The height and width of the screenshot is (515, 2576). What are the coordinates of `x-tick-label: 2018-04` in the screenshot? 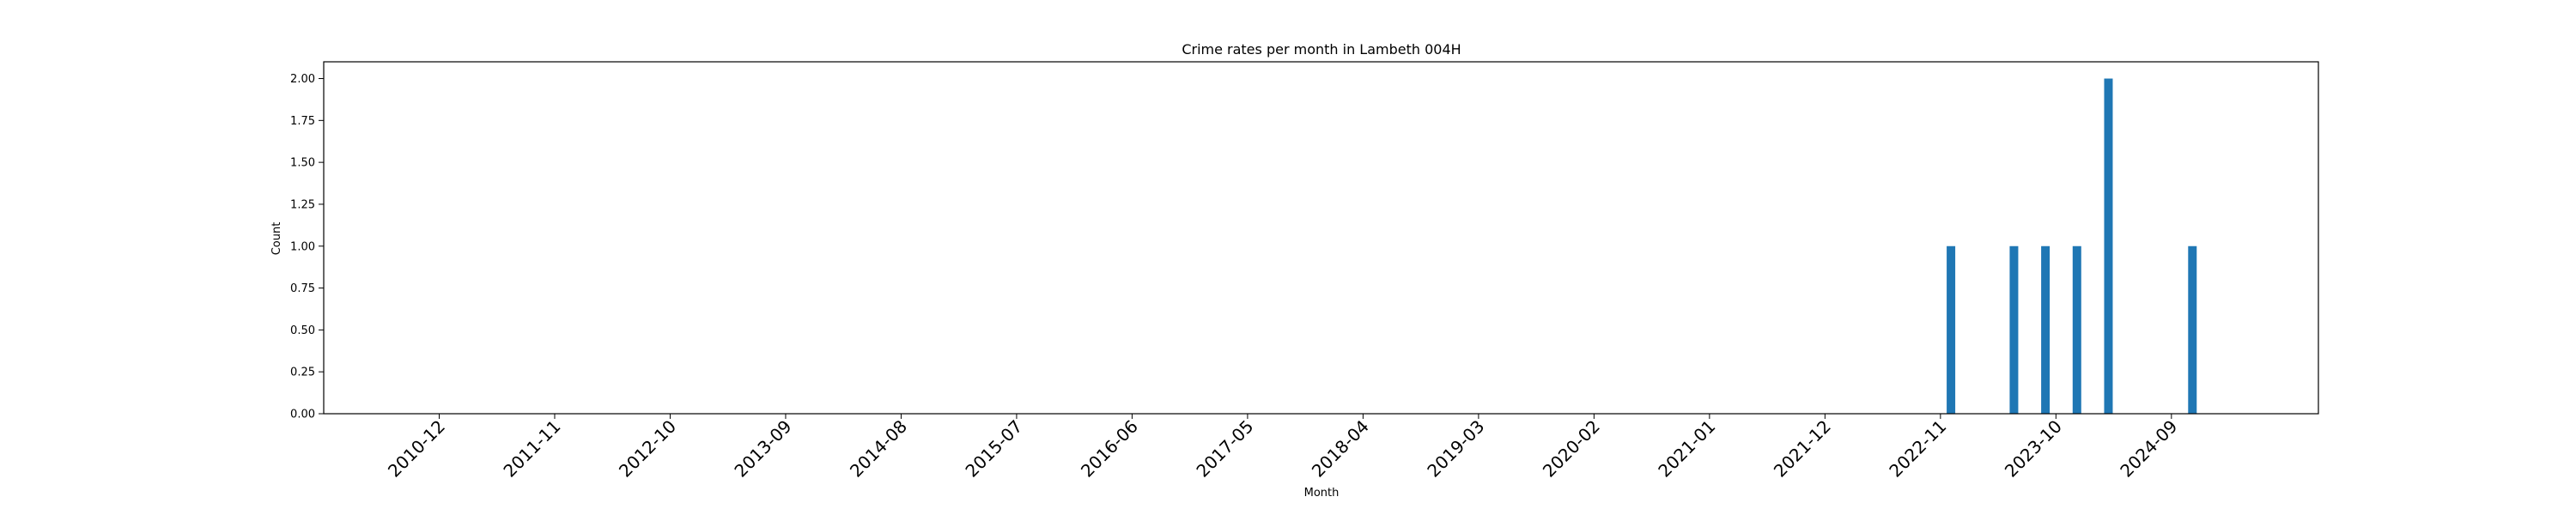 It's located at (1341, 449).